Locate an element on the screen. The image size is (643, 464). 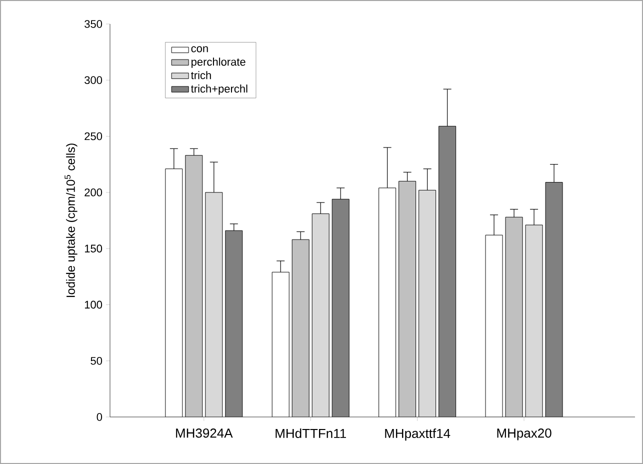
y-tick-label: 300 is located at coordinates (93, 80).